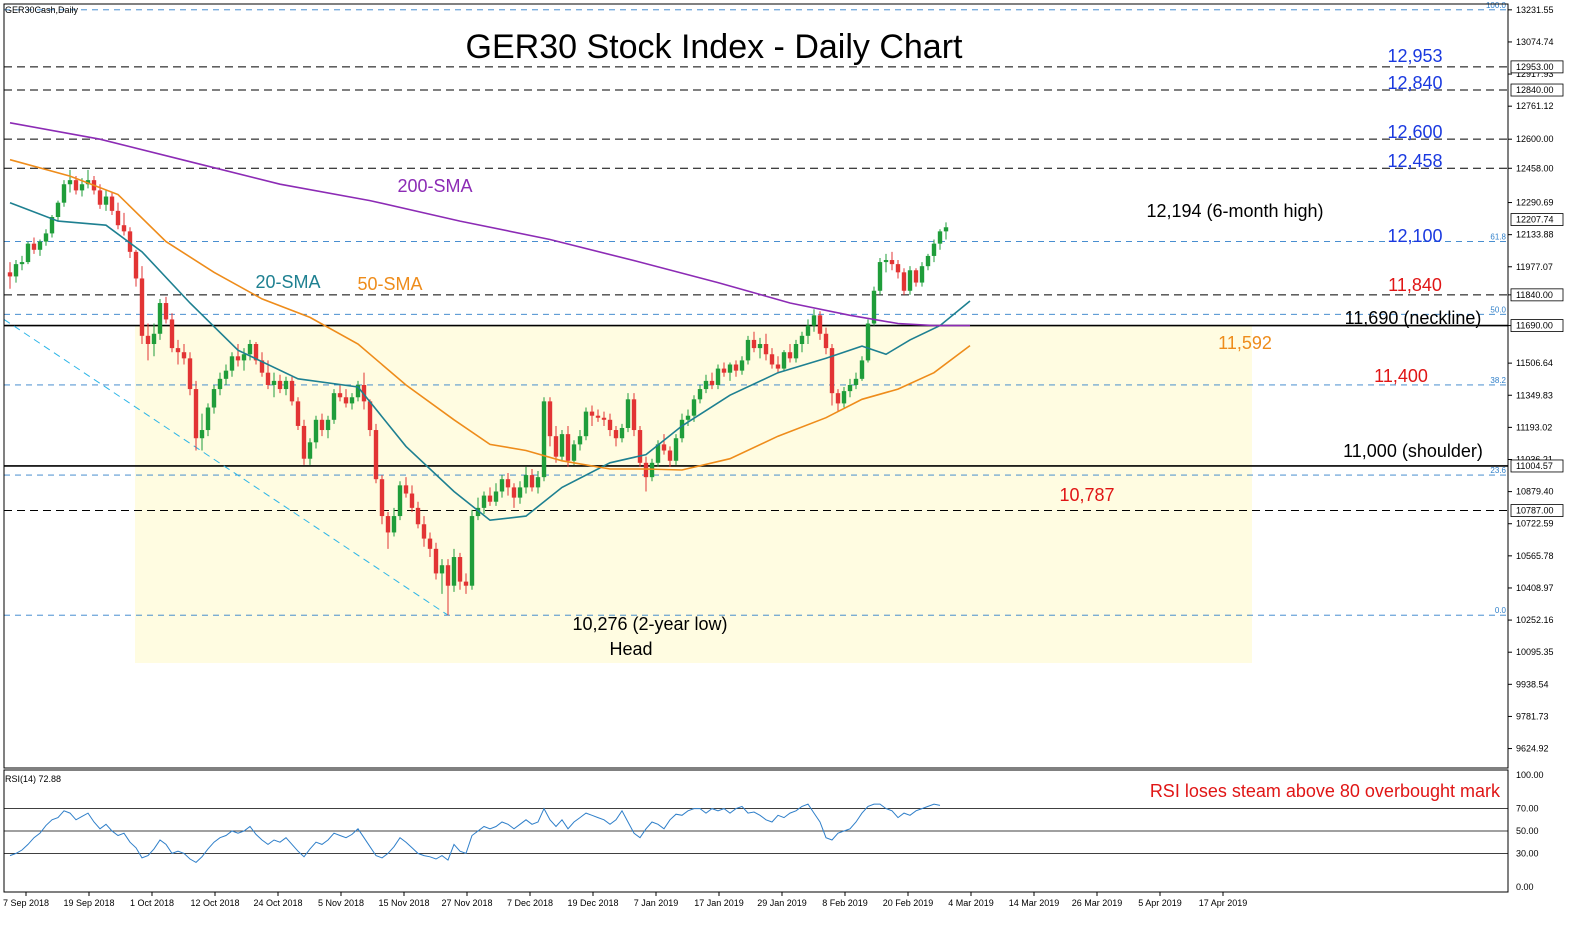 This screenshot has height=933, width=1593. What do you see at coordinates (1223, 903) in the screenshot?
I see `time-tick-label-19: 17 Apr 2019` at bounding box center [1223, 903].